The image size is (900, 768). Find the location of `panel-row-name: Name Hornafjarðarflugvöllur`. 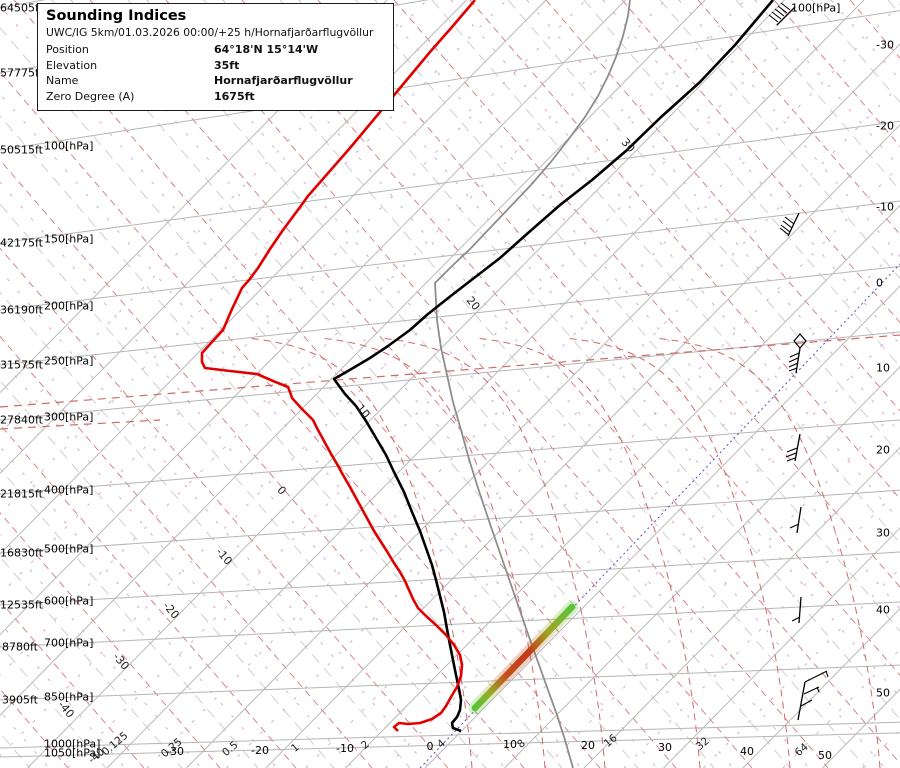

panel-row-name: Name Hornafjarðarflugvöllur is located at coordinates (215, 81).